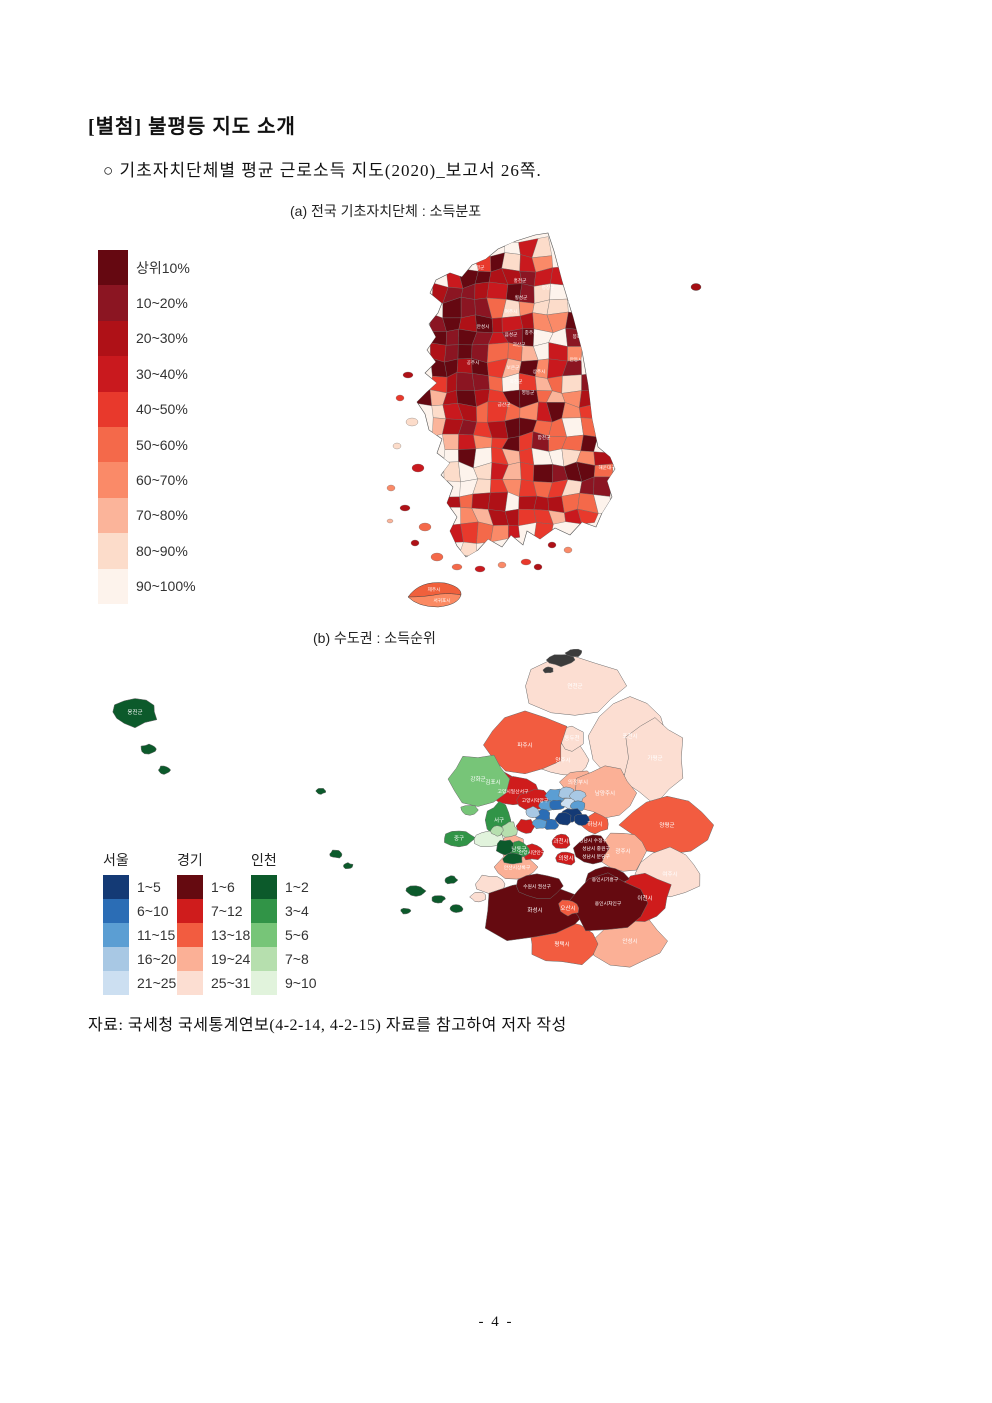 This screenshot has width=992, height=1403. Describe the element at coordinates (147, 515) in the screenshot. I see `legend-a-row: 70~80%` at that location.